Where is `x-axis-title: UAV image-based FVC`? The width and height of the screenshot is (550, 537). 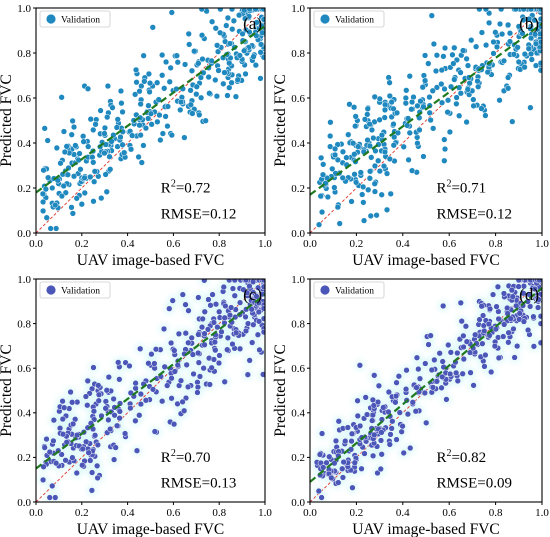
x-axis-title: UAV image-based FVC is located at coordinates (426, 260).